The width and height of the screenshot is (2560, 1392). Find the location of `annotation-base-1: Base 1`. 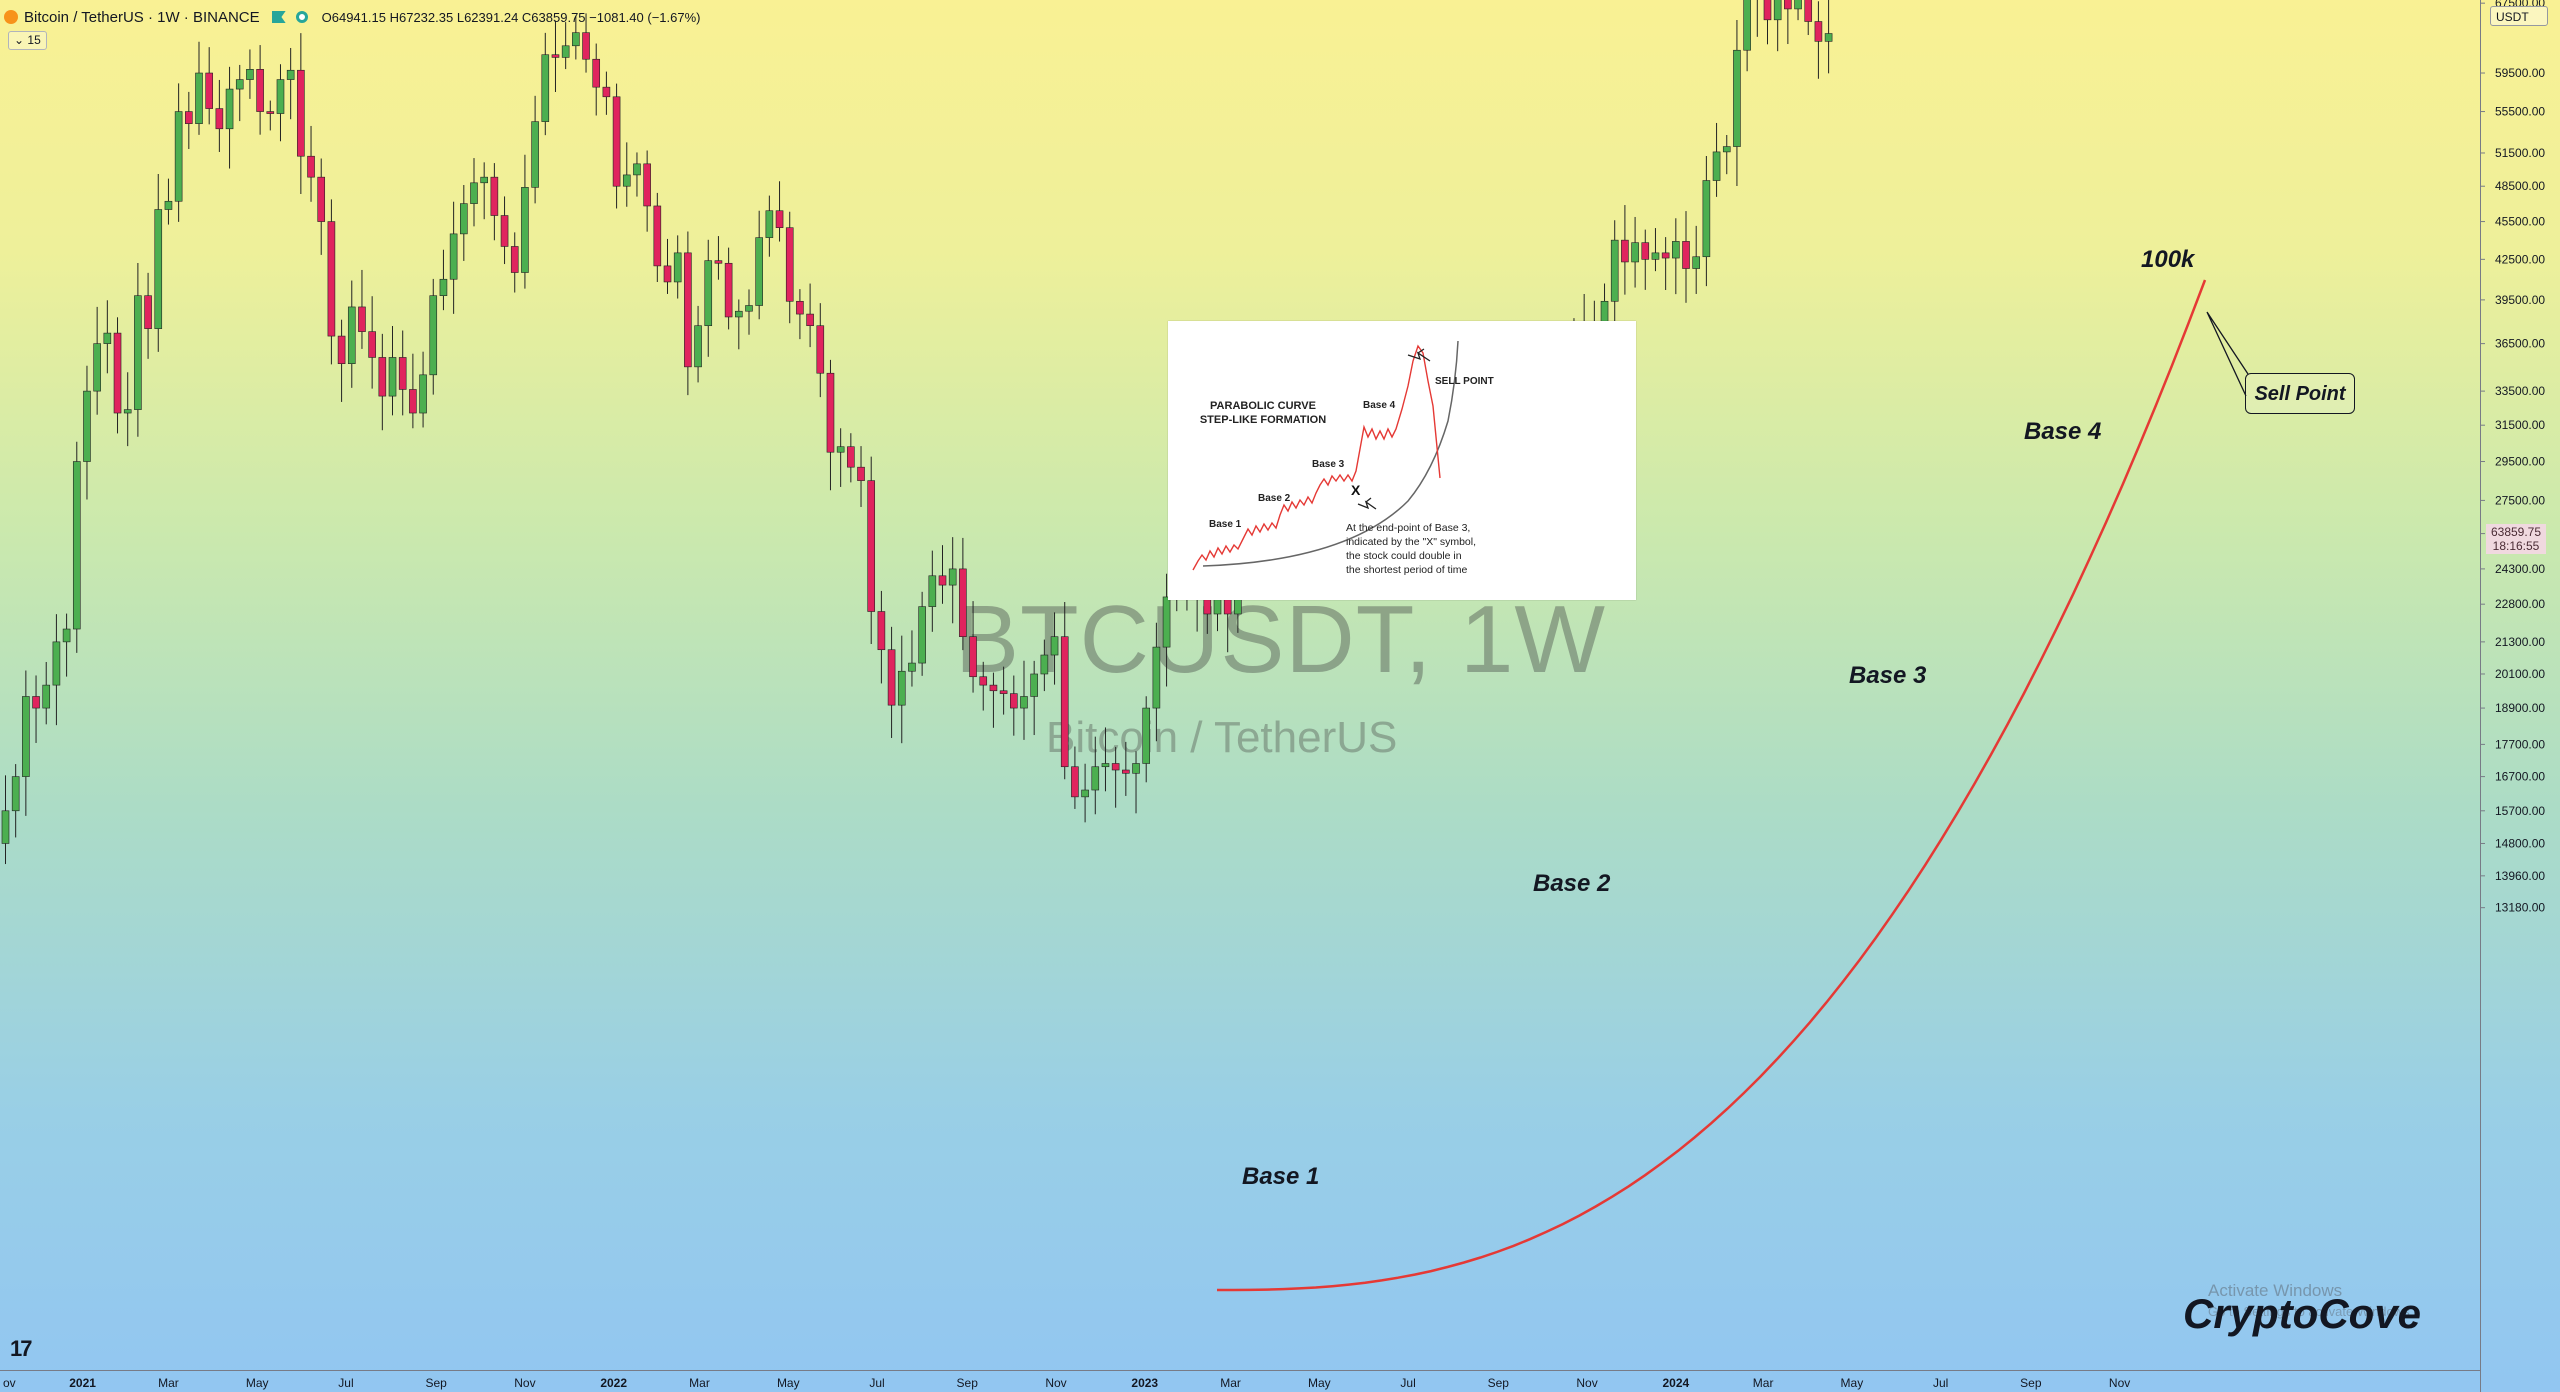

annotation-base-1: Base 1 is located at coordinates (1281, 1176).